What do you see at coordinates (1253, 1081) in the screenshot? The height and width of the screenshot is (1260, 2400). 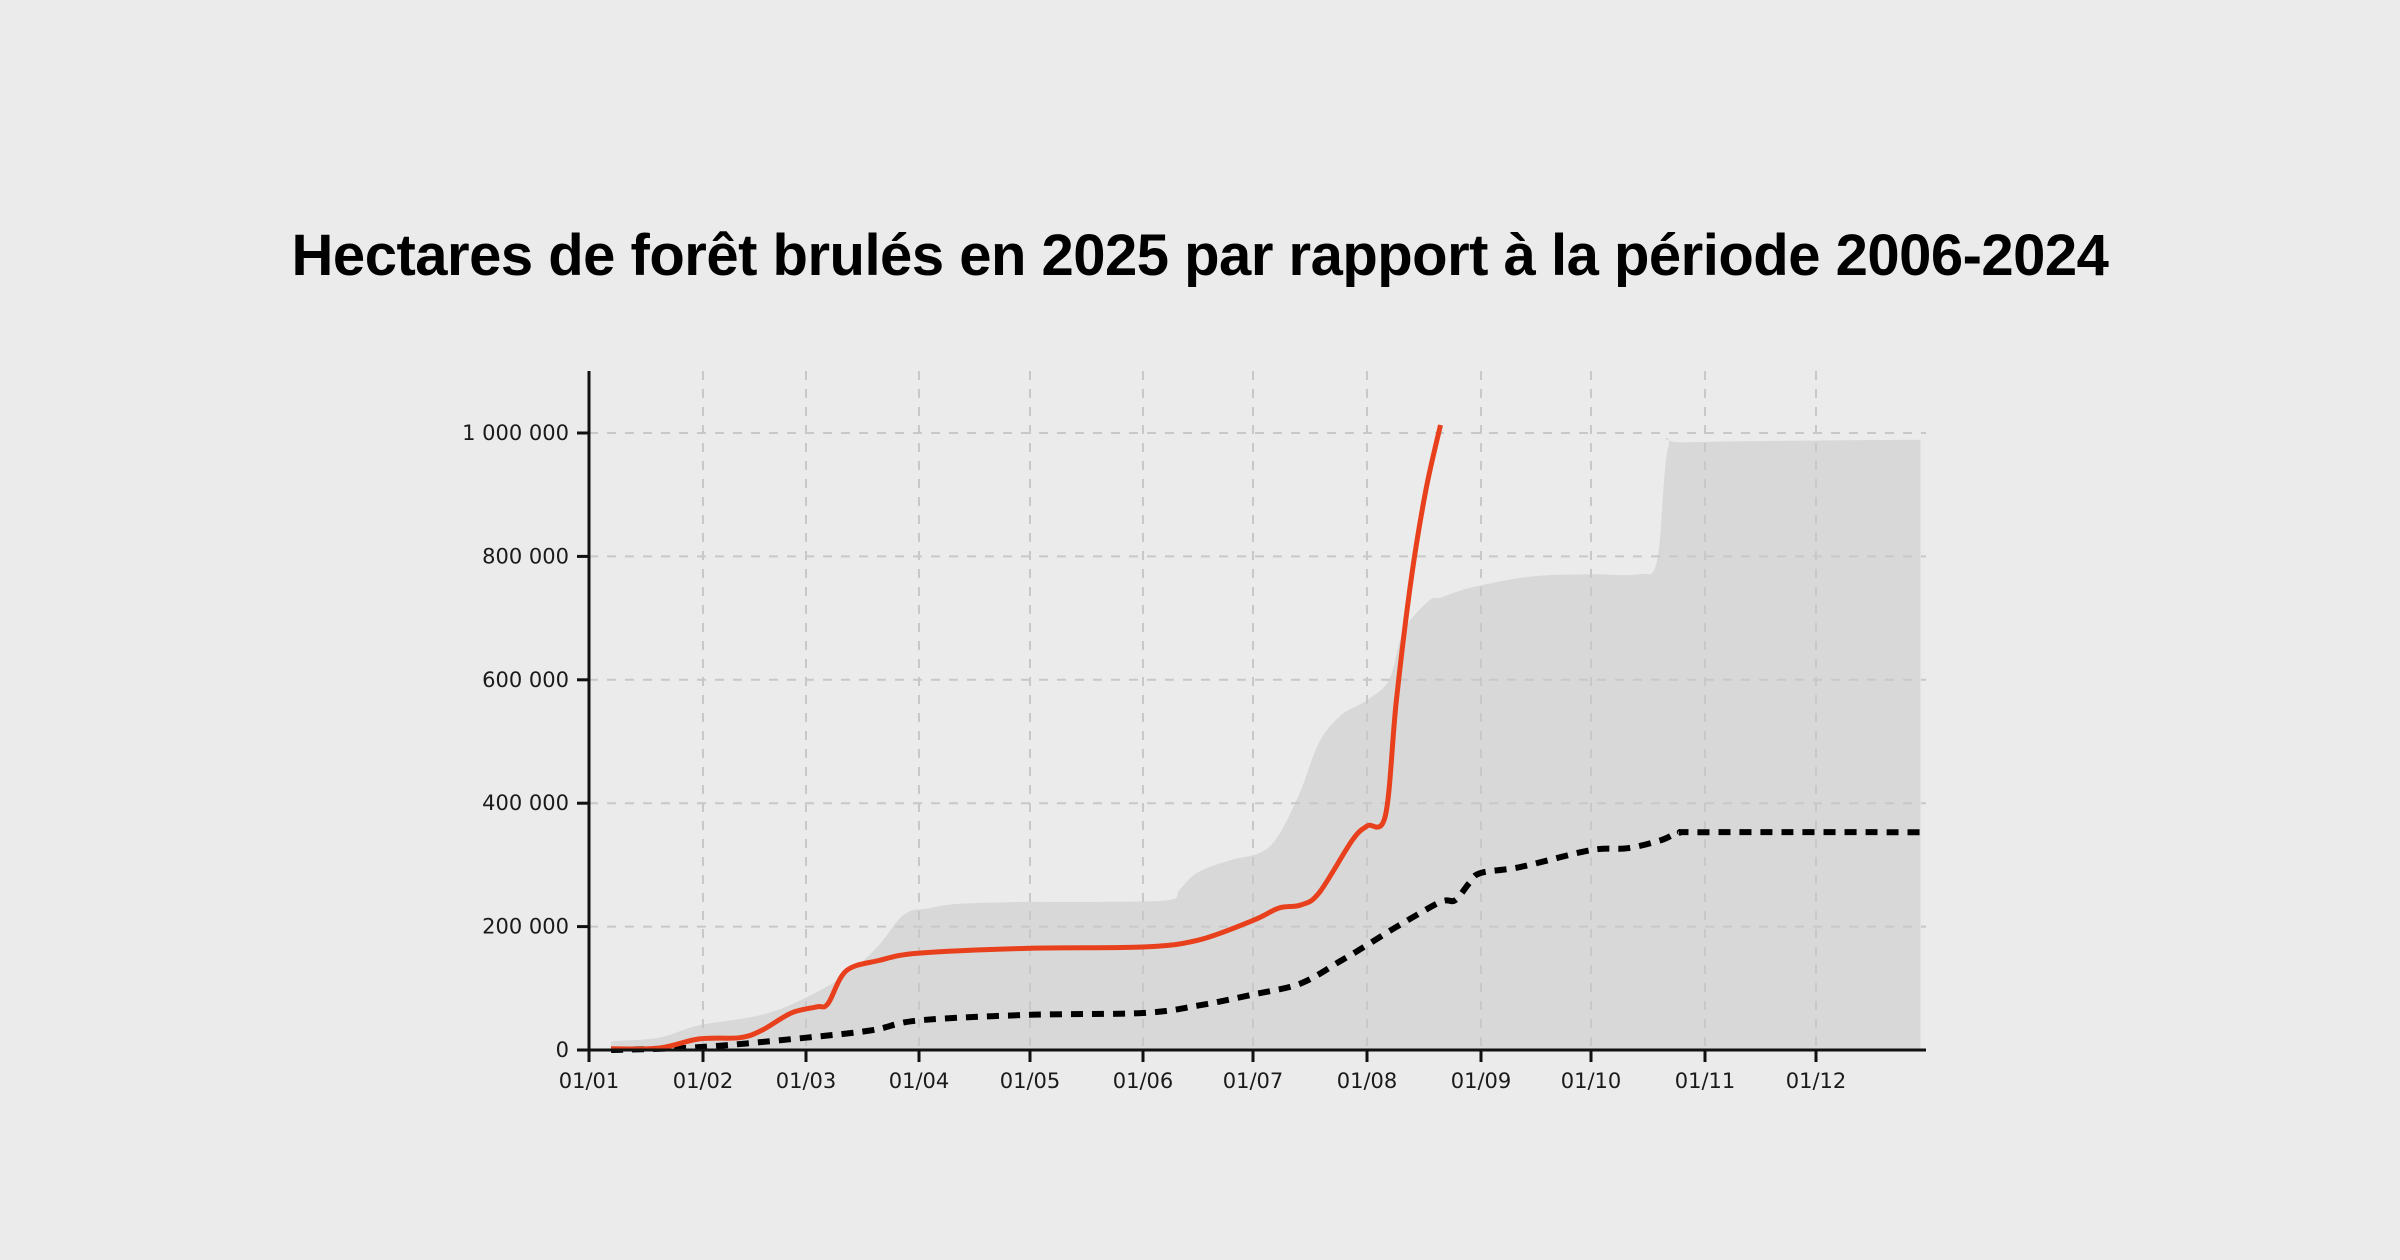 I see `x-tick-label: 01/07` at bounding box center [1253, 1081].